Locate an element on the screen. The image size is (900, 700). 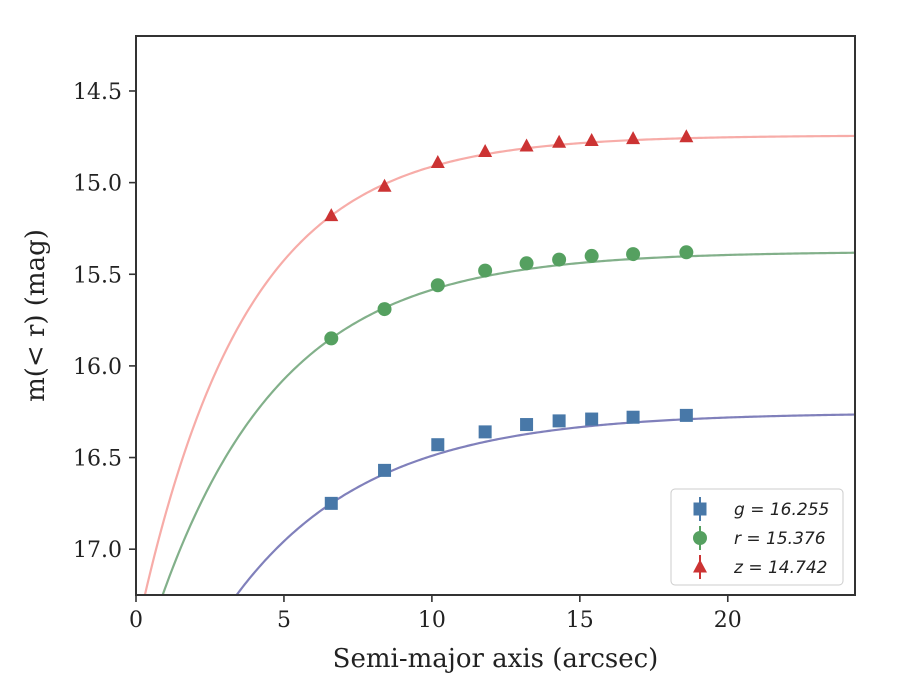
y-tick-label-14.5: 14.5 is located at coordinates (97, 92).